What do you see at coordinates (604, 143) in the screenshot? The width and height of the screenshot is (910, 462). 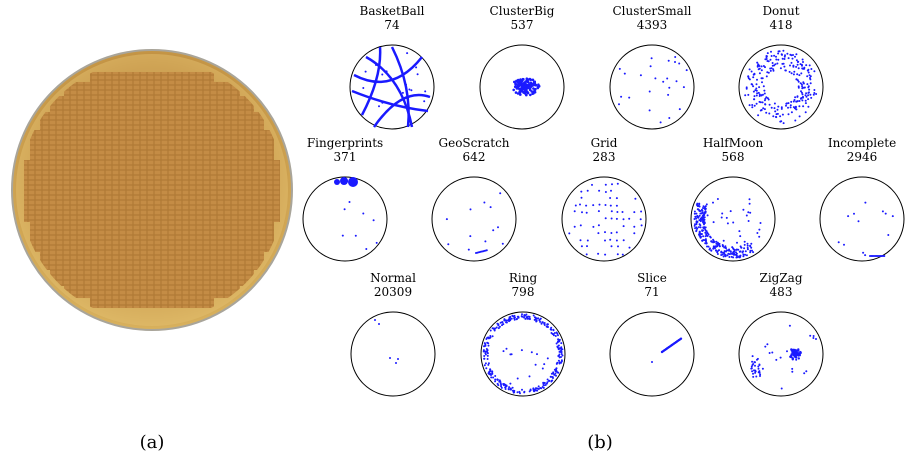 I see `class-name: Grid` at bounding box center [604, 143].